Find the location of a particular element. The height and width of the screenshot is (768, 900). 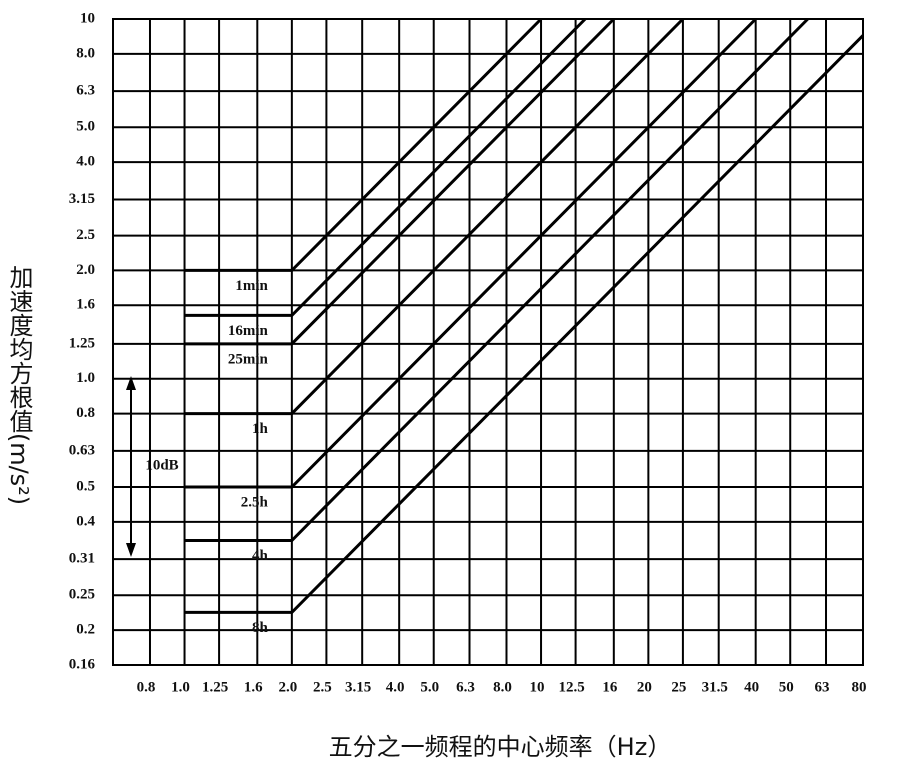

x-tick-label: 2.5 is located at coordinates (322, 687).